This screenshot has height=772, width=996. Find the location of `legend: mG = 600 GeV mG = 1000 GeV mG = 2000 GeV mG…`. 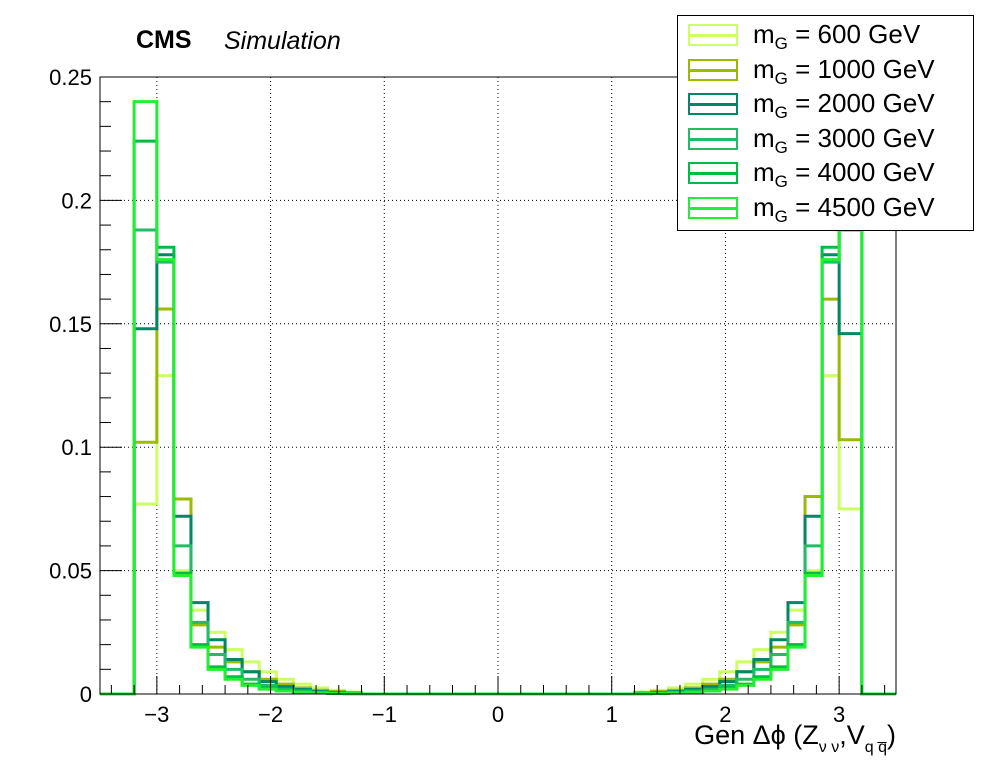

legend: mG = 600 GeV mG = 1000 GeV mG = 2000 GeV mG… is located at coordinates (825, 123).